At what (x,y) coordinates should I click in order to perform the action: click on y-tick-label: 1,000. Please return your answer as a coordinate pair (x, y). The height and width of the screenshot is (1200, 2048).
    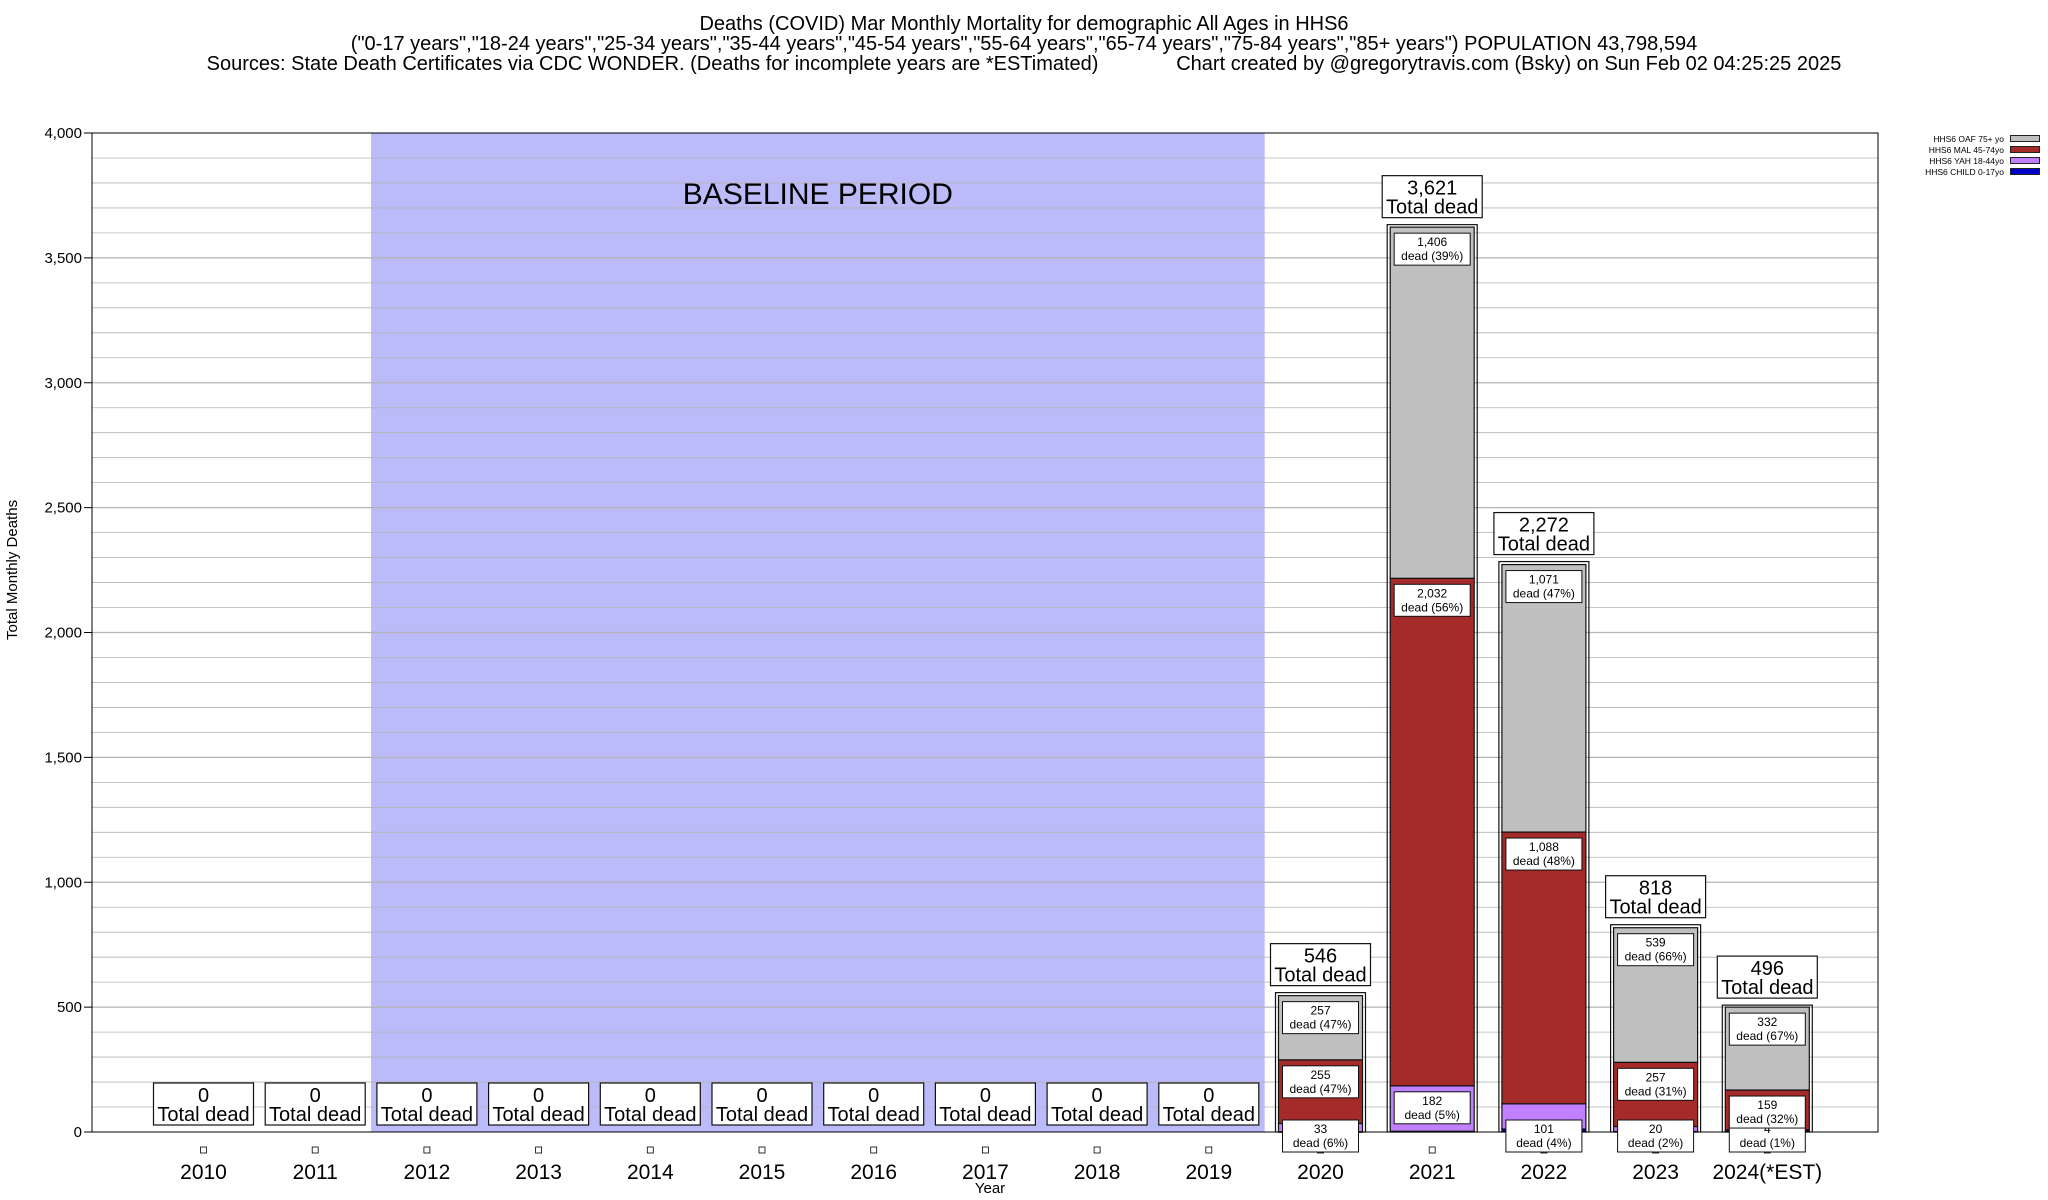
    Looking at the image, I should click on (63, 882).